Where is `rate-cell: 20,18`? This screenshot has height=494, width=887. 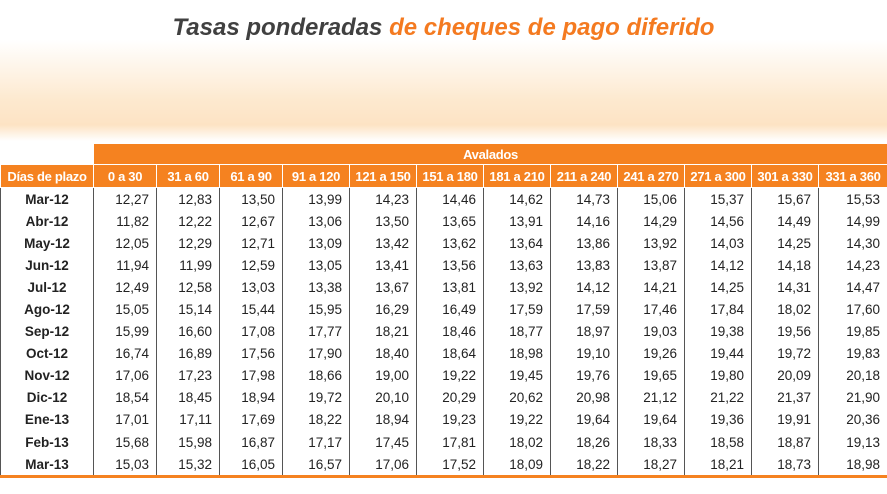 rate-cell: 20,18 is located at coordinates (852, 375).